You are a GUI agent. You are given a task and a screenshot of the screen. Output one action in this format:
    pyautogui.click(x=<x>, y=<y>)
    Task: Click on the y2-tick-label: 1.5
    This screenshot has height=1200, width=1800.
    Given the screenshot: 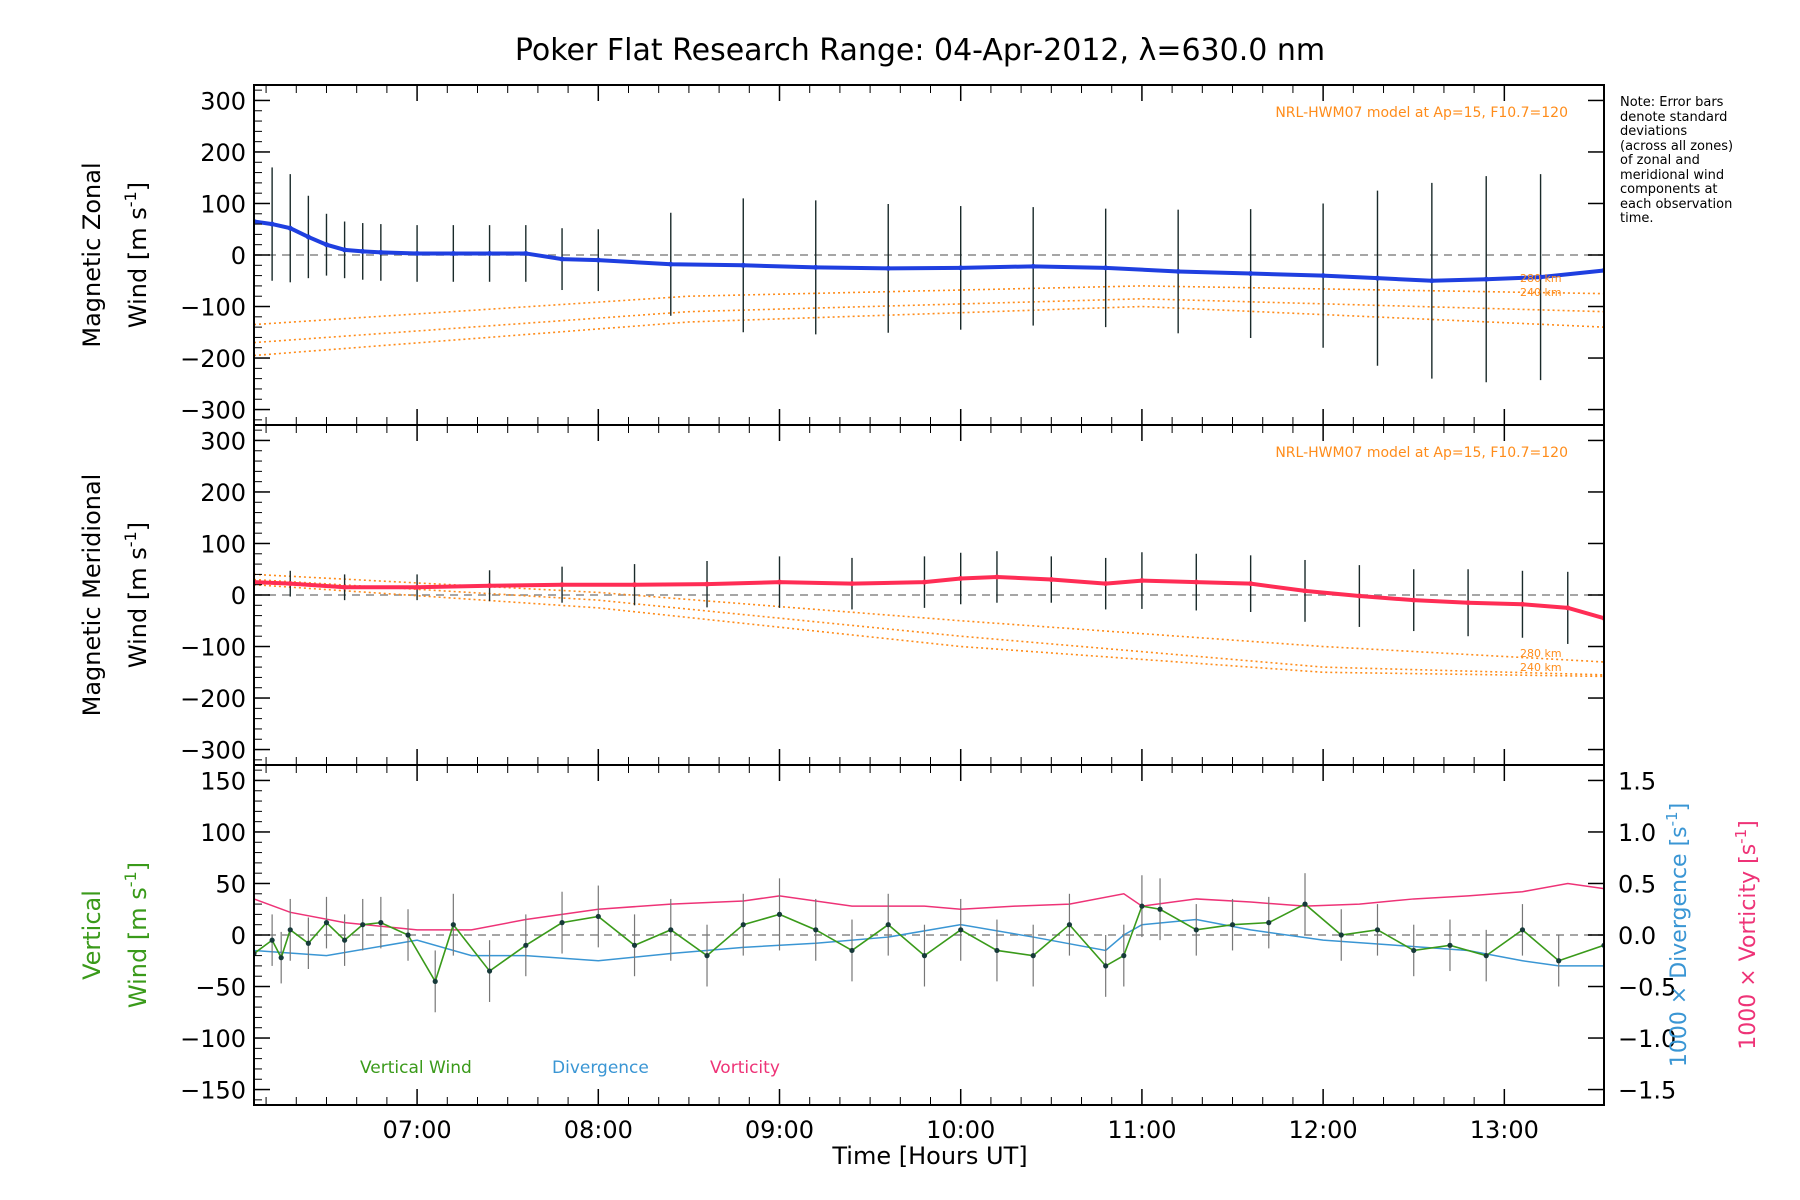 What is the action you would take?
    pyautogui.click(x=1637, y=781)
    